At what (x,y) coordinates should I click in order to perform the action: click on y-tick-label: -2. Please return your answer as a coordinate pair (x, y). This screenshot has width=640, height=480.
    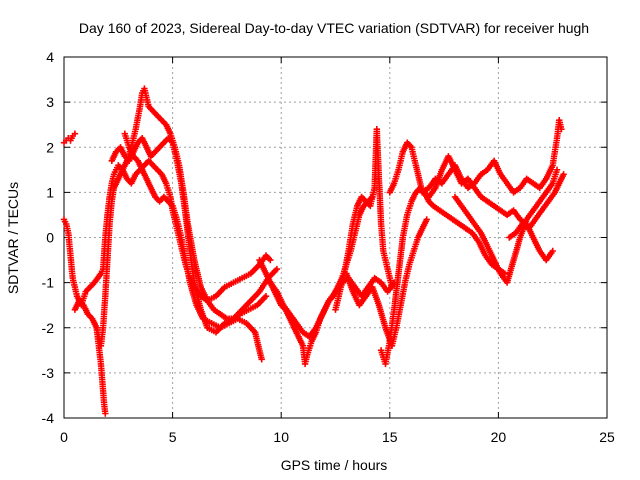
    Looking at the image, I should click on (48, 328).